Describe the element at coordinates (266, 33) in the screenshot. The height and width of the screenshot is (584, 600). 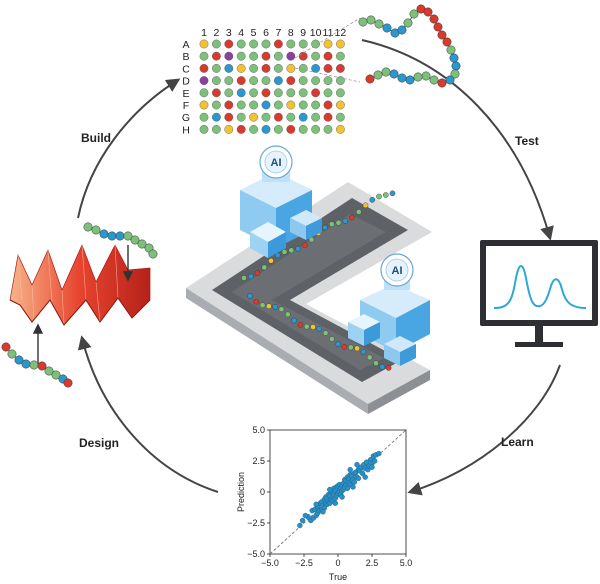
I see `plate-column-label: 6` at that location.